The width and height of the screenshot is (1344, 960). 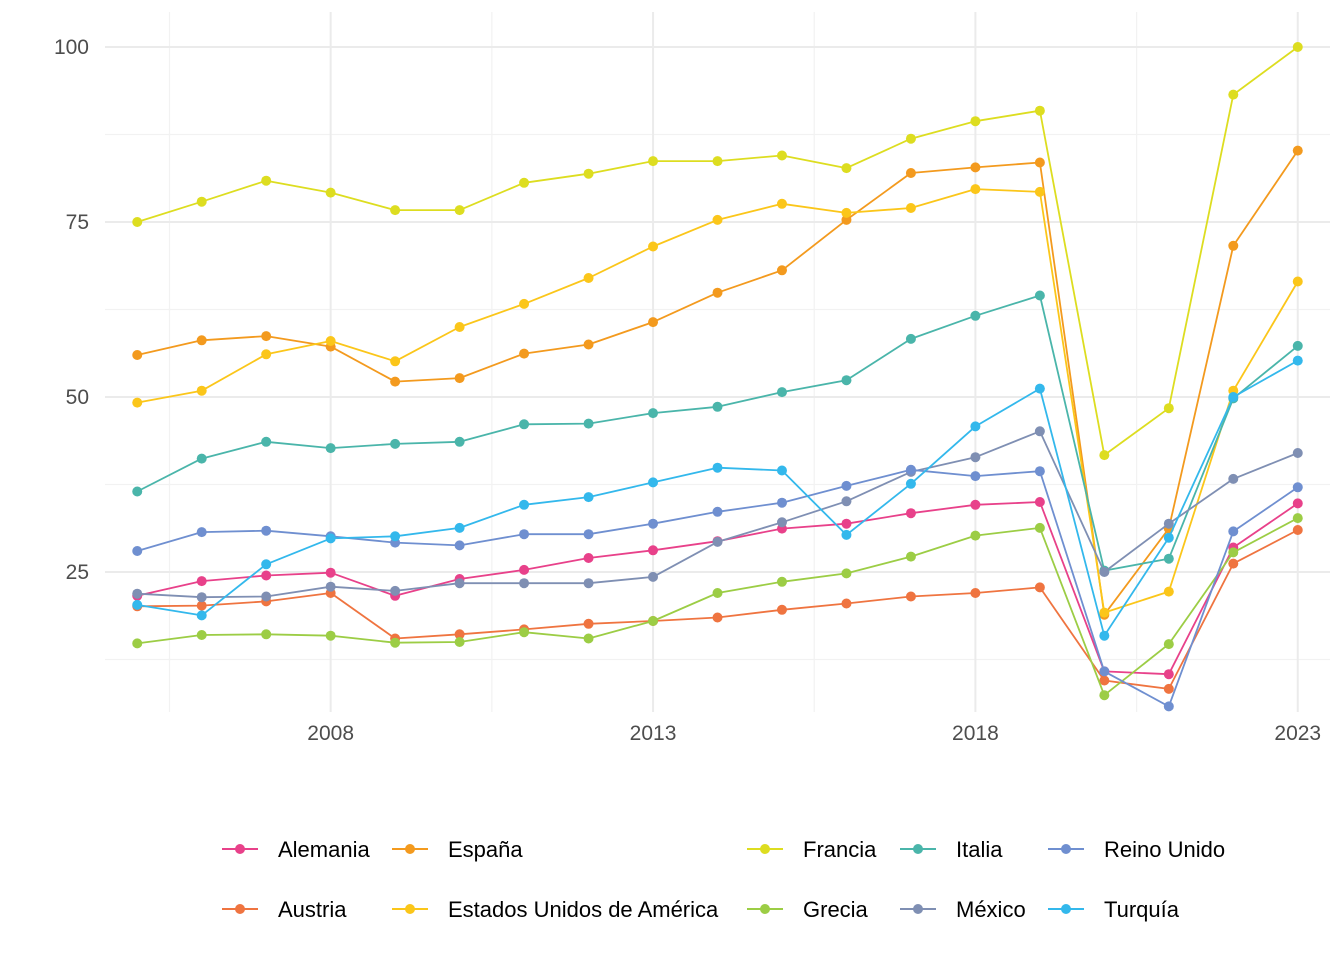 I want to click on legend-label: Reino Unido, so click(x=1164, y=849).